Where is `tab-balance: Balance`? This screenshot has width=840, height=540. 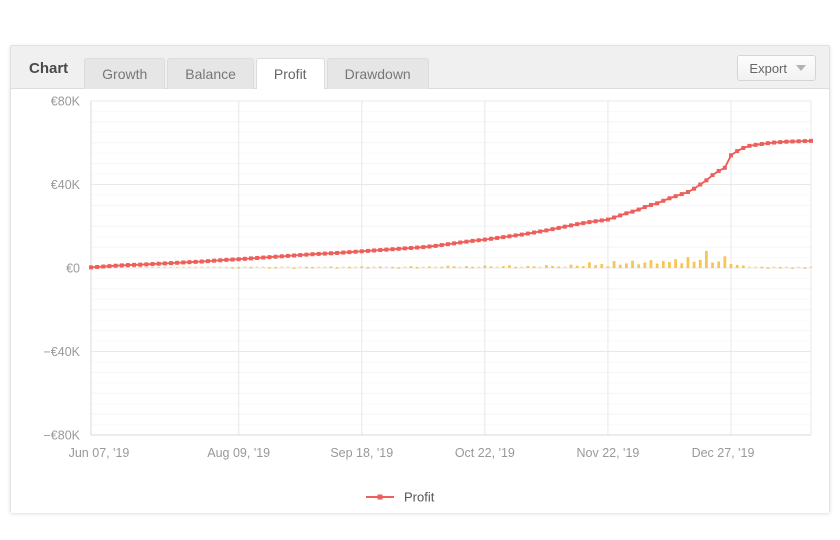
tab-balance: Balance is located at coordinates (210, 73).